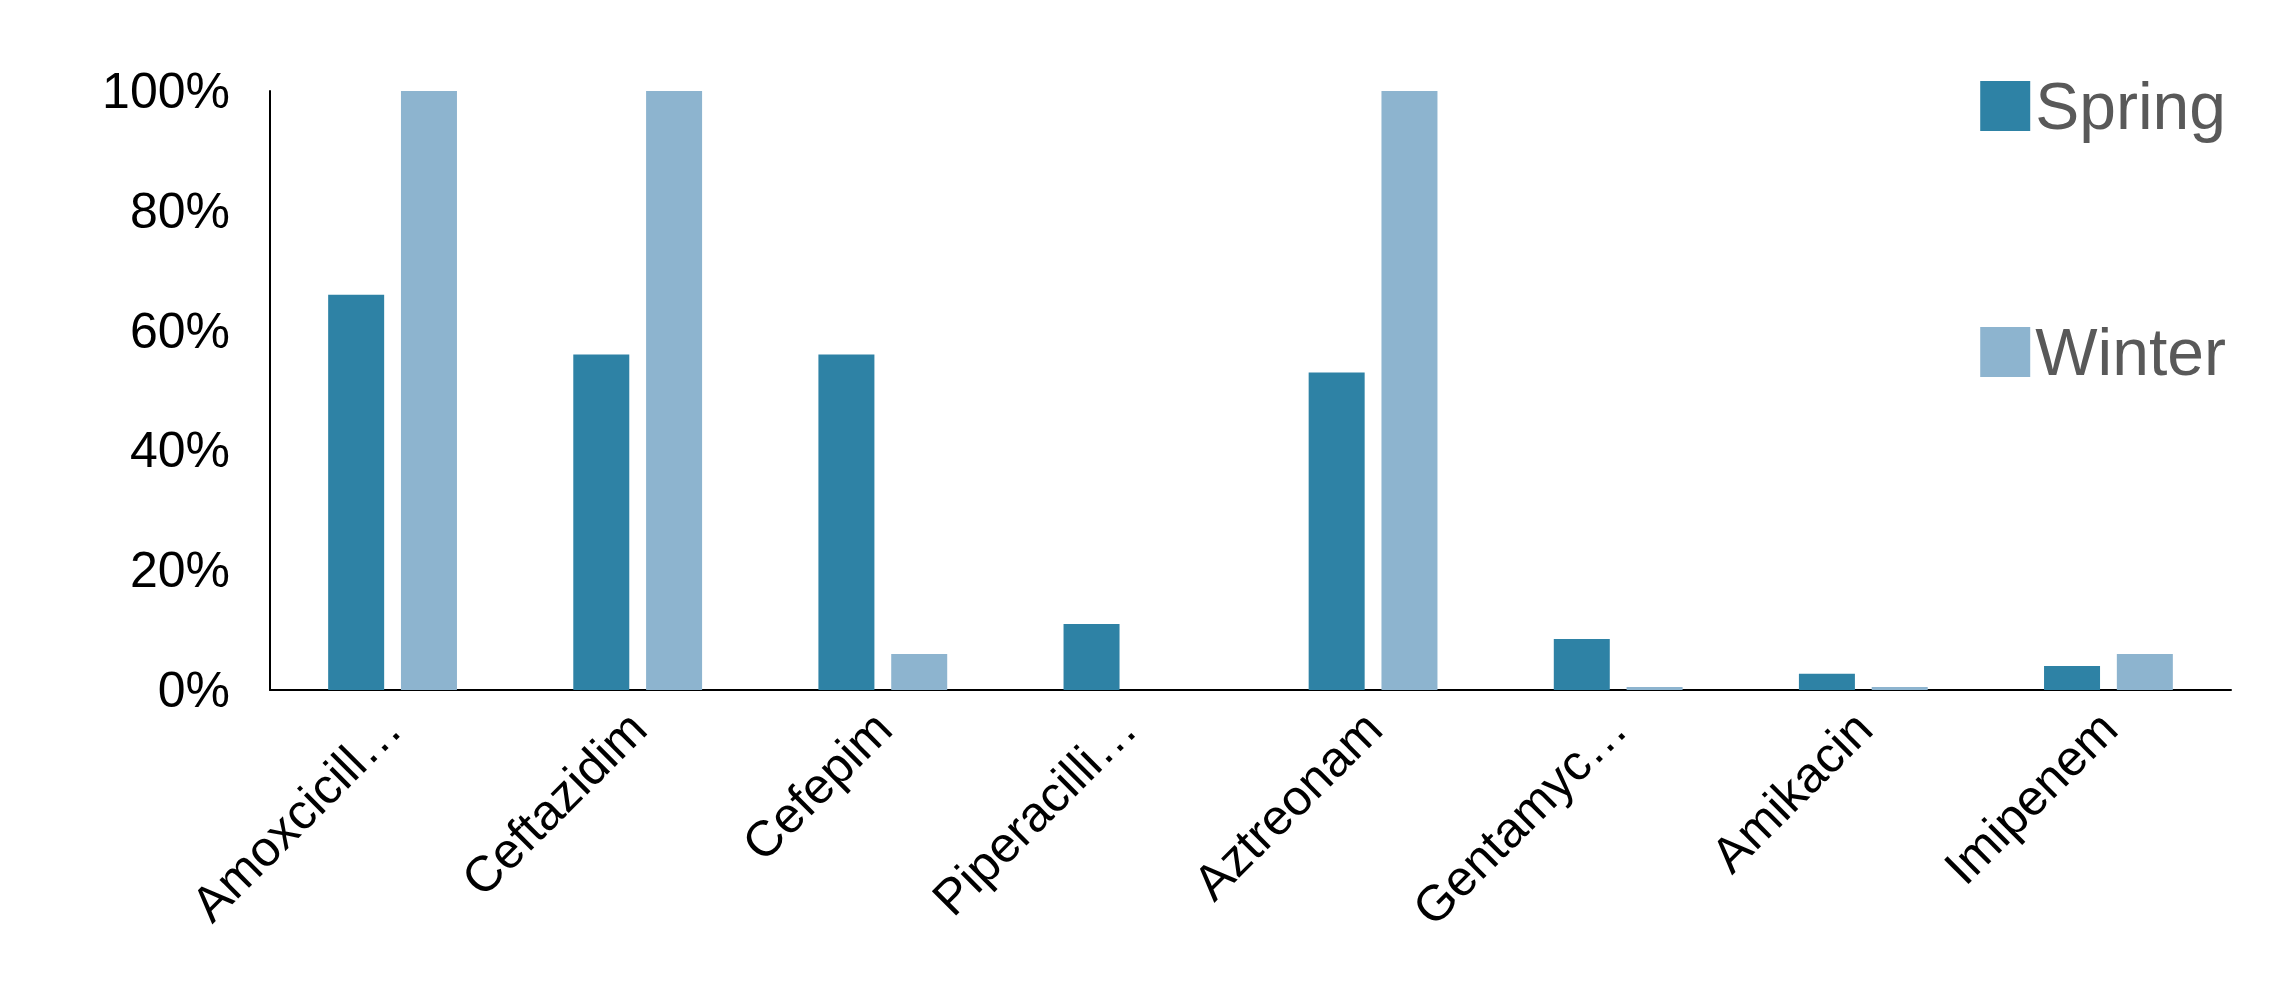 This screenshot has width=2279, height=1001. I want to click on y-tick-label: 0%, so click(193, 690).